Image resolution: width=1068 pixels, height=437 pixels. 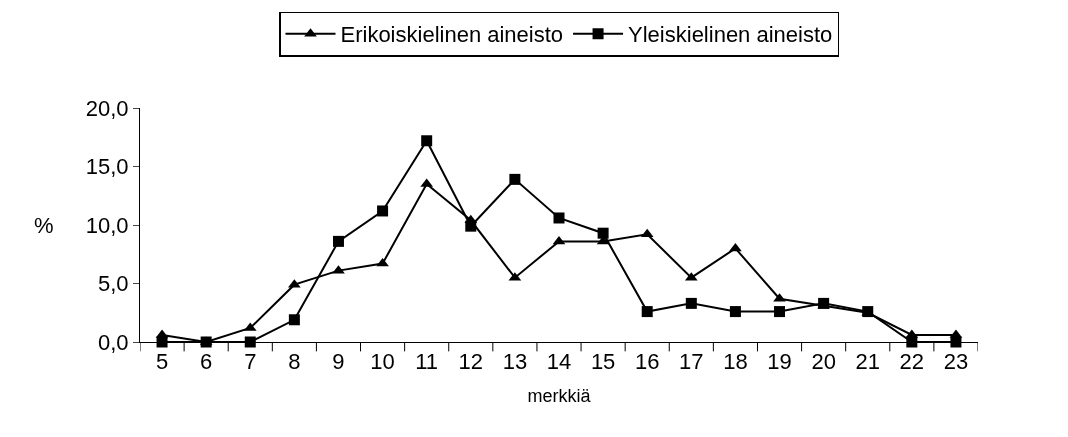 I want to click on x-tick-label: 10, so click(x=382, y=362).